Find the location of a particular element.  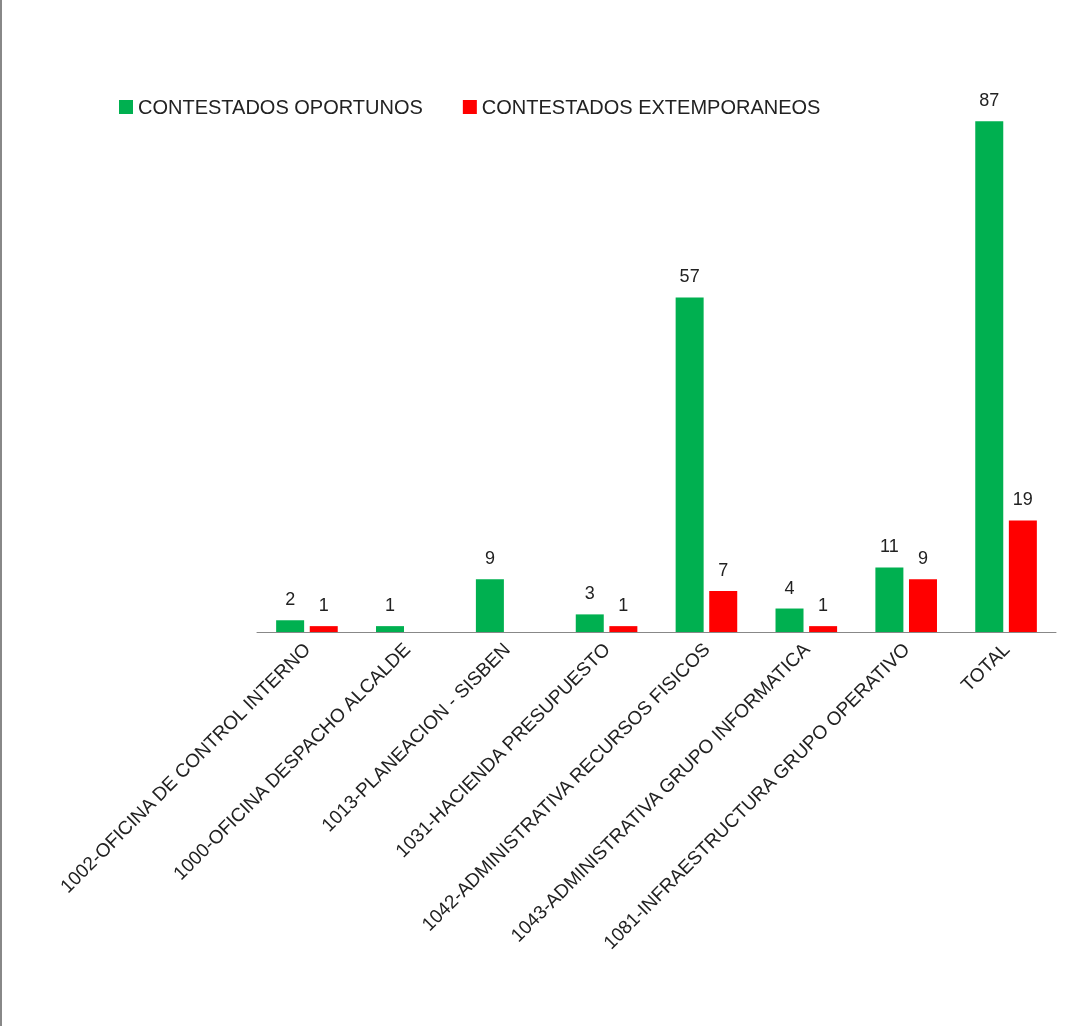

data-label: 4 is located at coordinates (789, 587).